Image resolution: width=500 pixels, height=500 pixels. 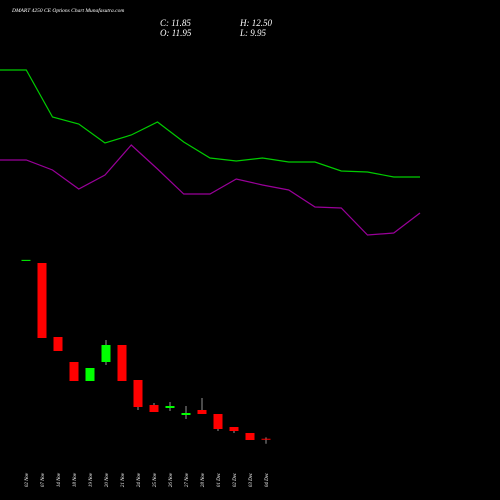 What do you see at coordinates (267, 479) in the screenshot?
I see `x-tick-label: 04 Dec` at bounding box center [267, 479].